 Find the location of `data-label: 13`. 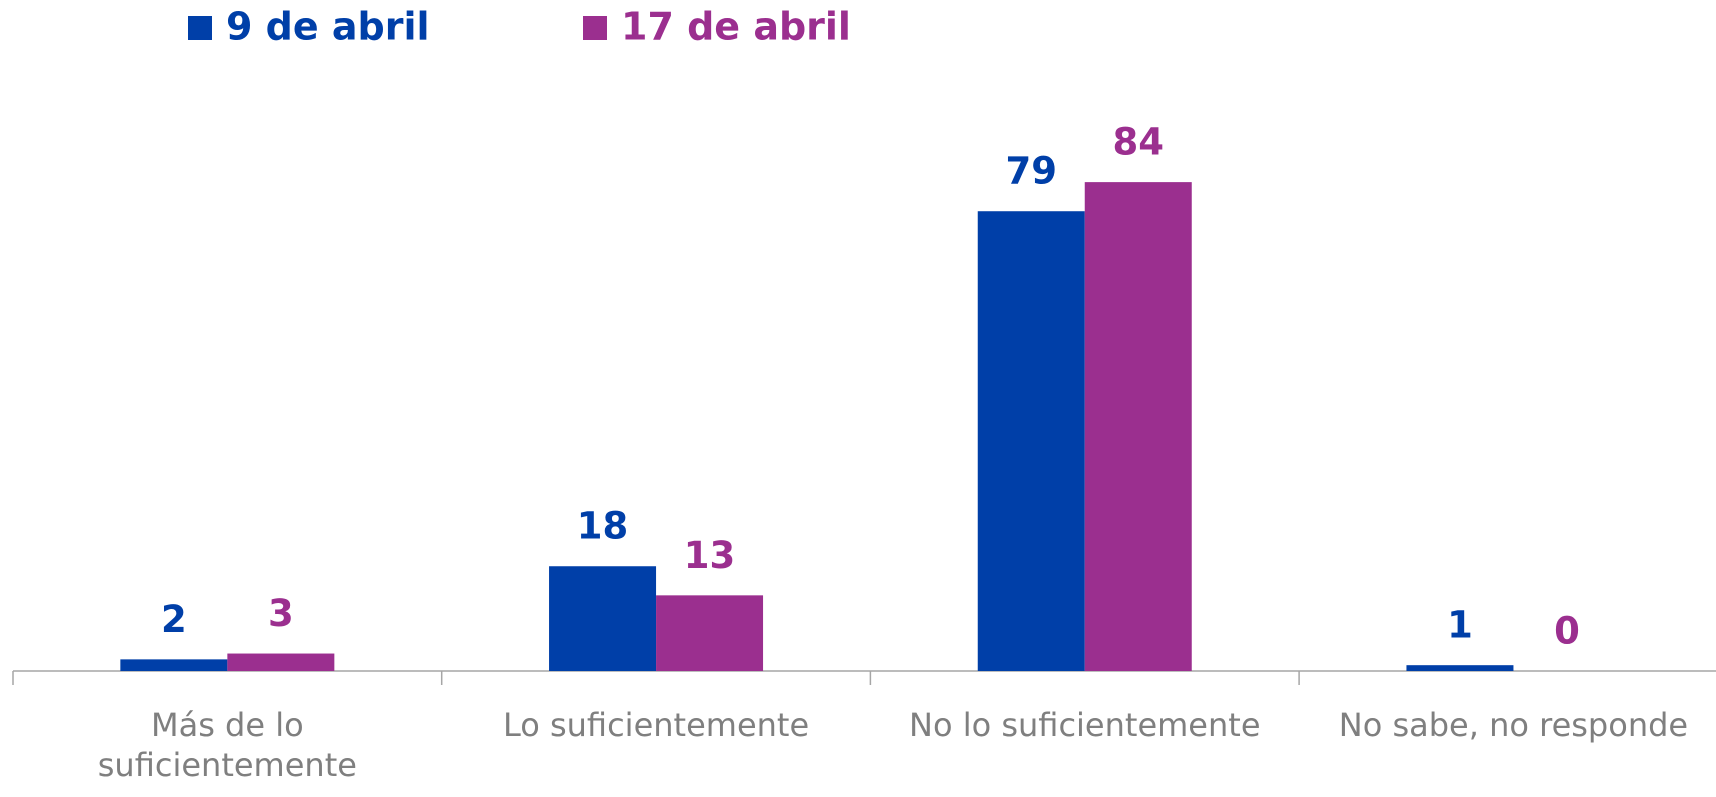

data-label: 13 is located at coordinates (710, 555).